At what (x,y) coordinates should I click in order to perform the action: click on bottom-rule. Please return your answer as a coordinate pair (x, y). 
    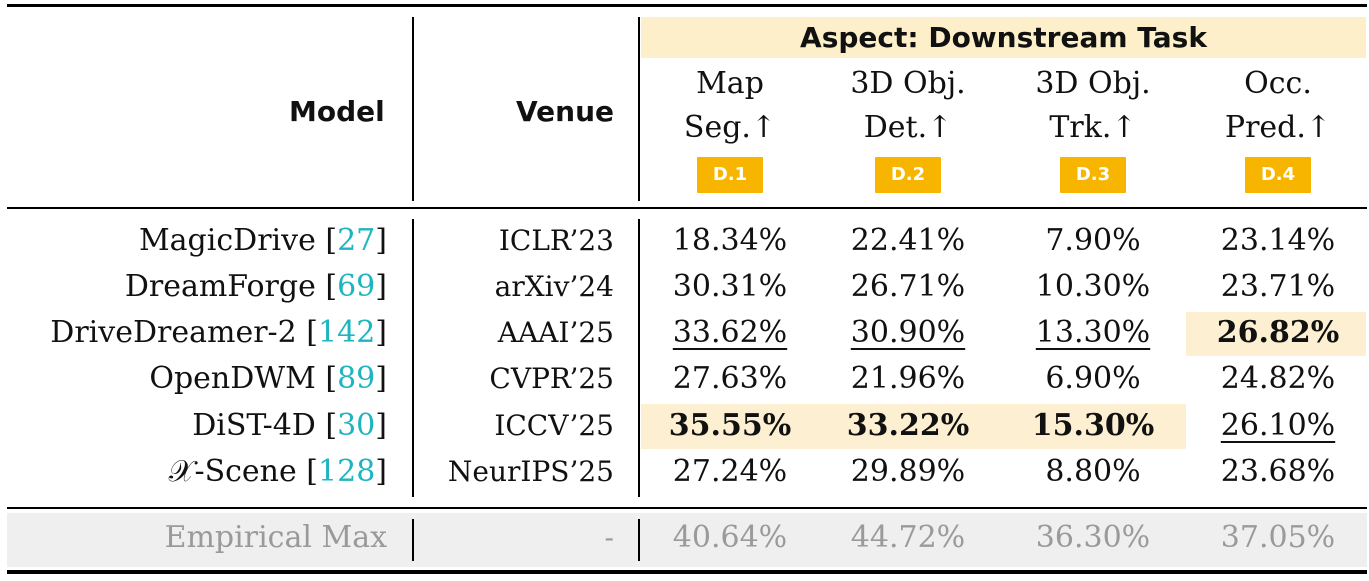
    Looking at the image, I should click on (687, 572).